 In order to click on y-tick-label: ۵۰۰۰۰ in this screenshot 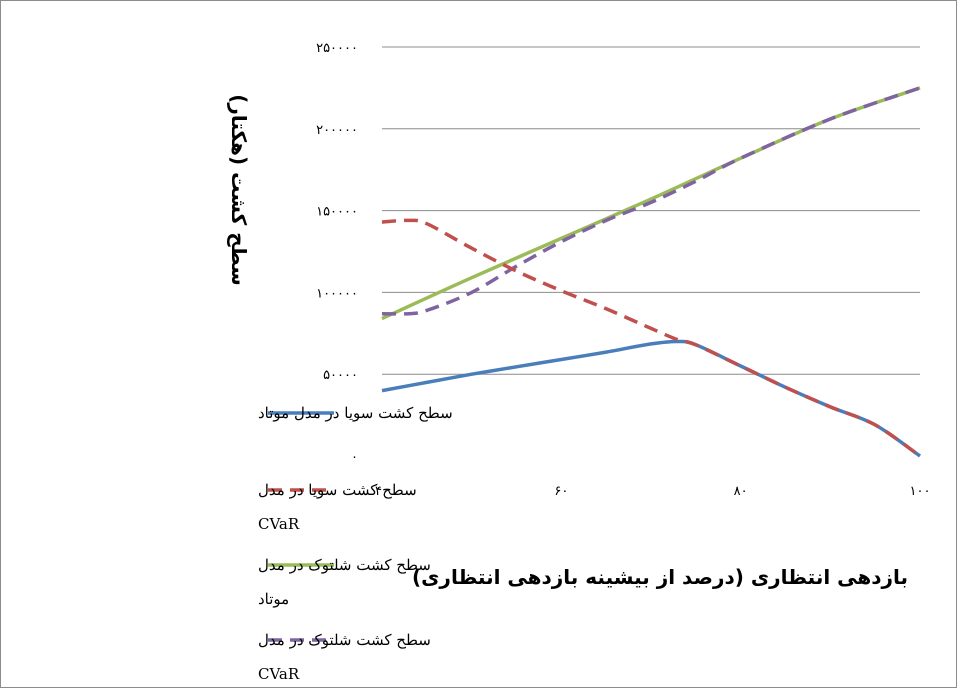, I will do `click(340, 375)`.